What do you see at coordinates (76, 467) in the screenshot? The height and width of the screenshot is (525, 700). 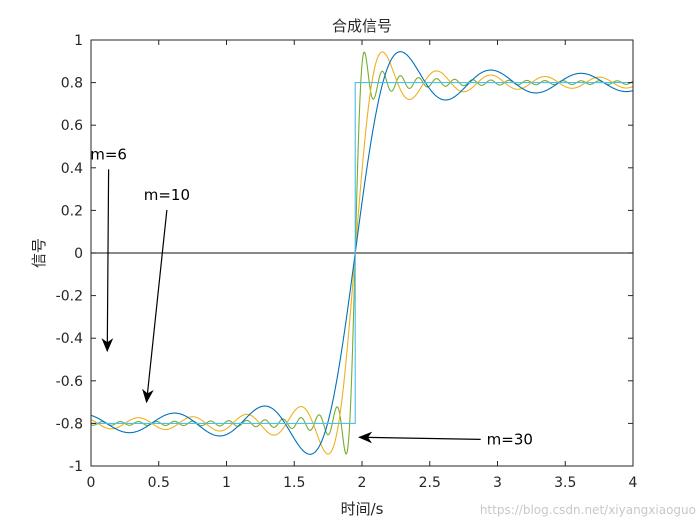 I see `y-tick-label: -1` at bounding box center [76, 467].